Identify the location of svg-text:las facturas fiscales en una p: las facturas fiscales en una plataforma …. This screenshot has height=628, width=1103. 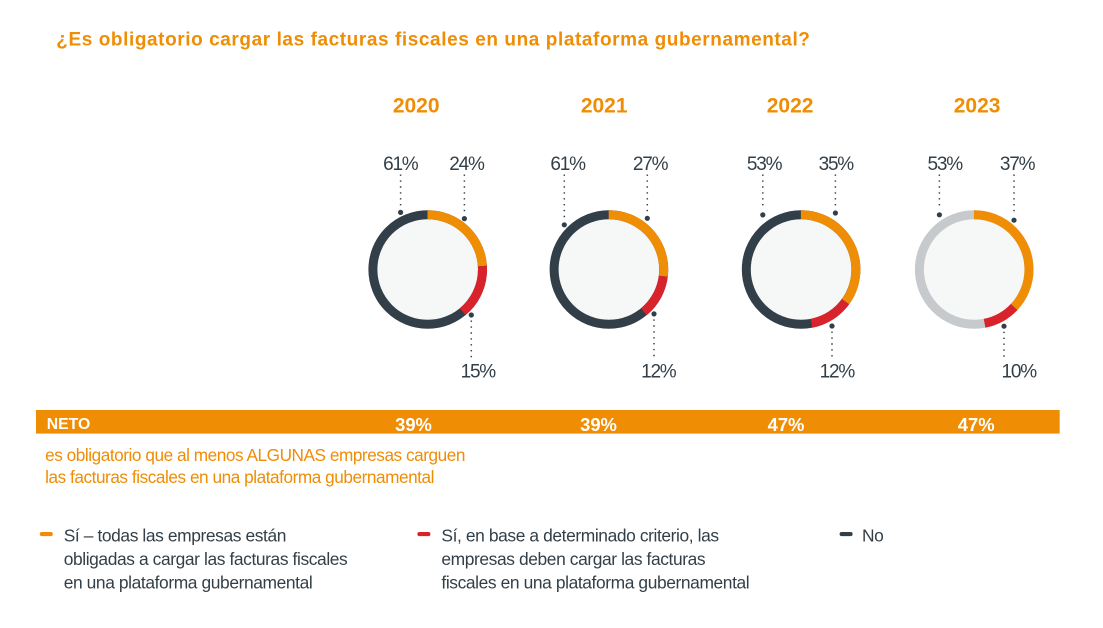
(239, 477).